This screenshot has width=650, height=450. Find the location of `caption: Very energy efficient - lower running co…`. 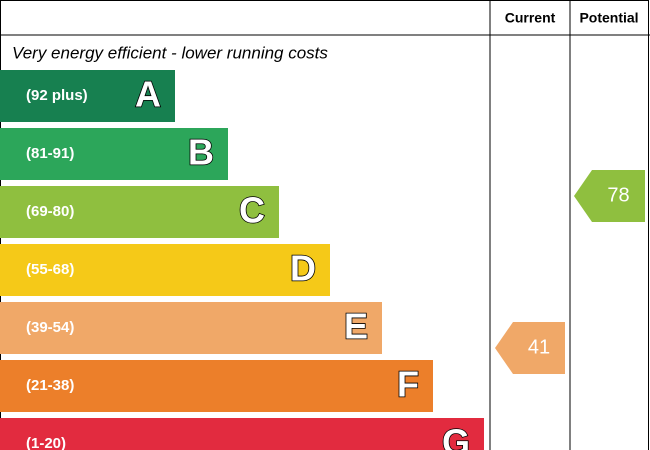

caption: Very energy efficient - lower running co… is located at coordinates (170, 52).